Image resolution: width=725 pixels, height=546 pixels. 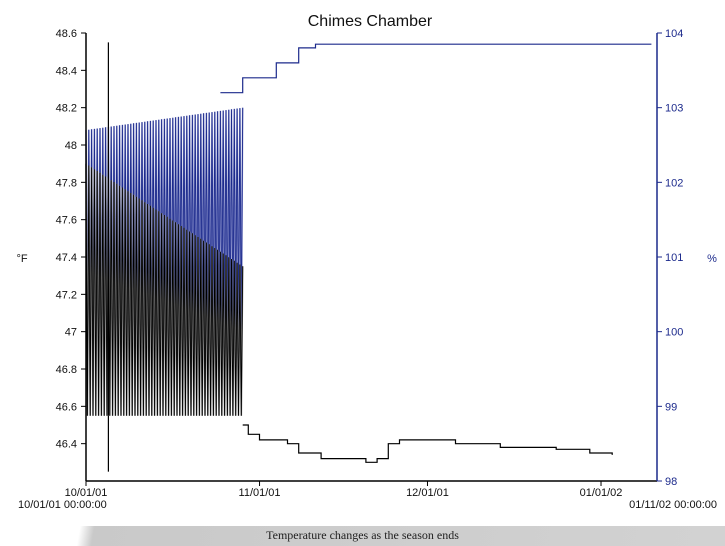 I want to click on series-0-oscillation, so click(x=164, y=289).